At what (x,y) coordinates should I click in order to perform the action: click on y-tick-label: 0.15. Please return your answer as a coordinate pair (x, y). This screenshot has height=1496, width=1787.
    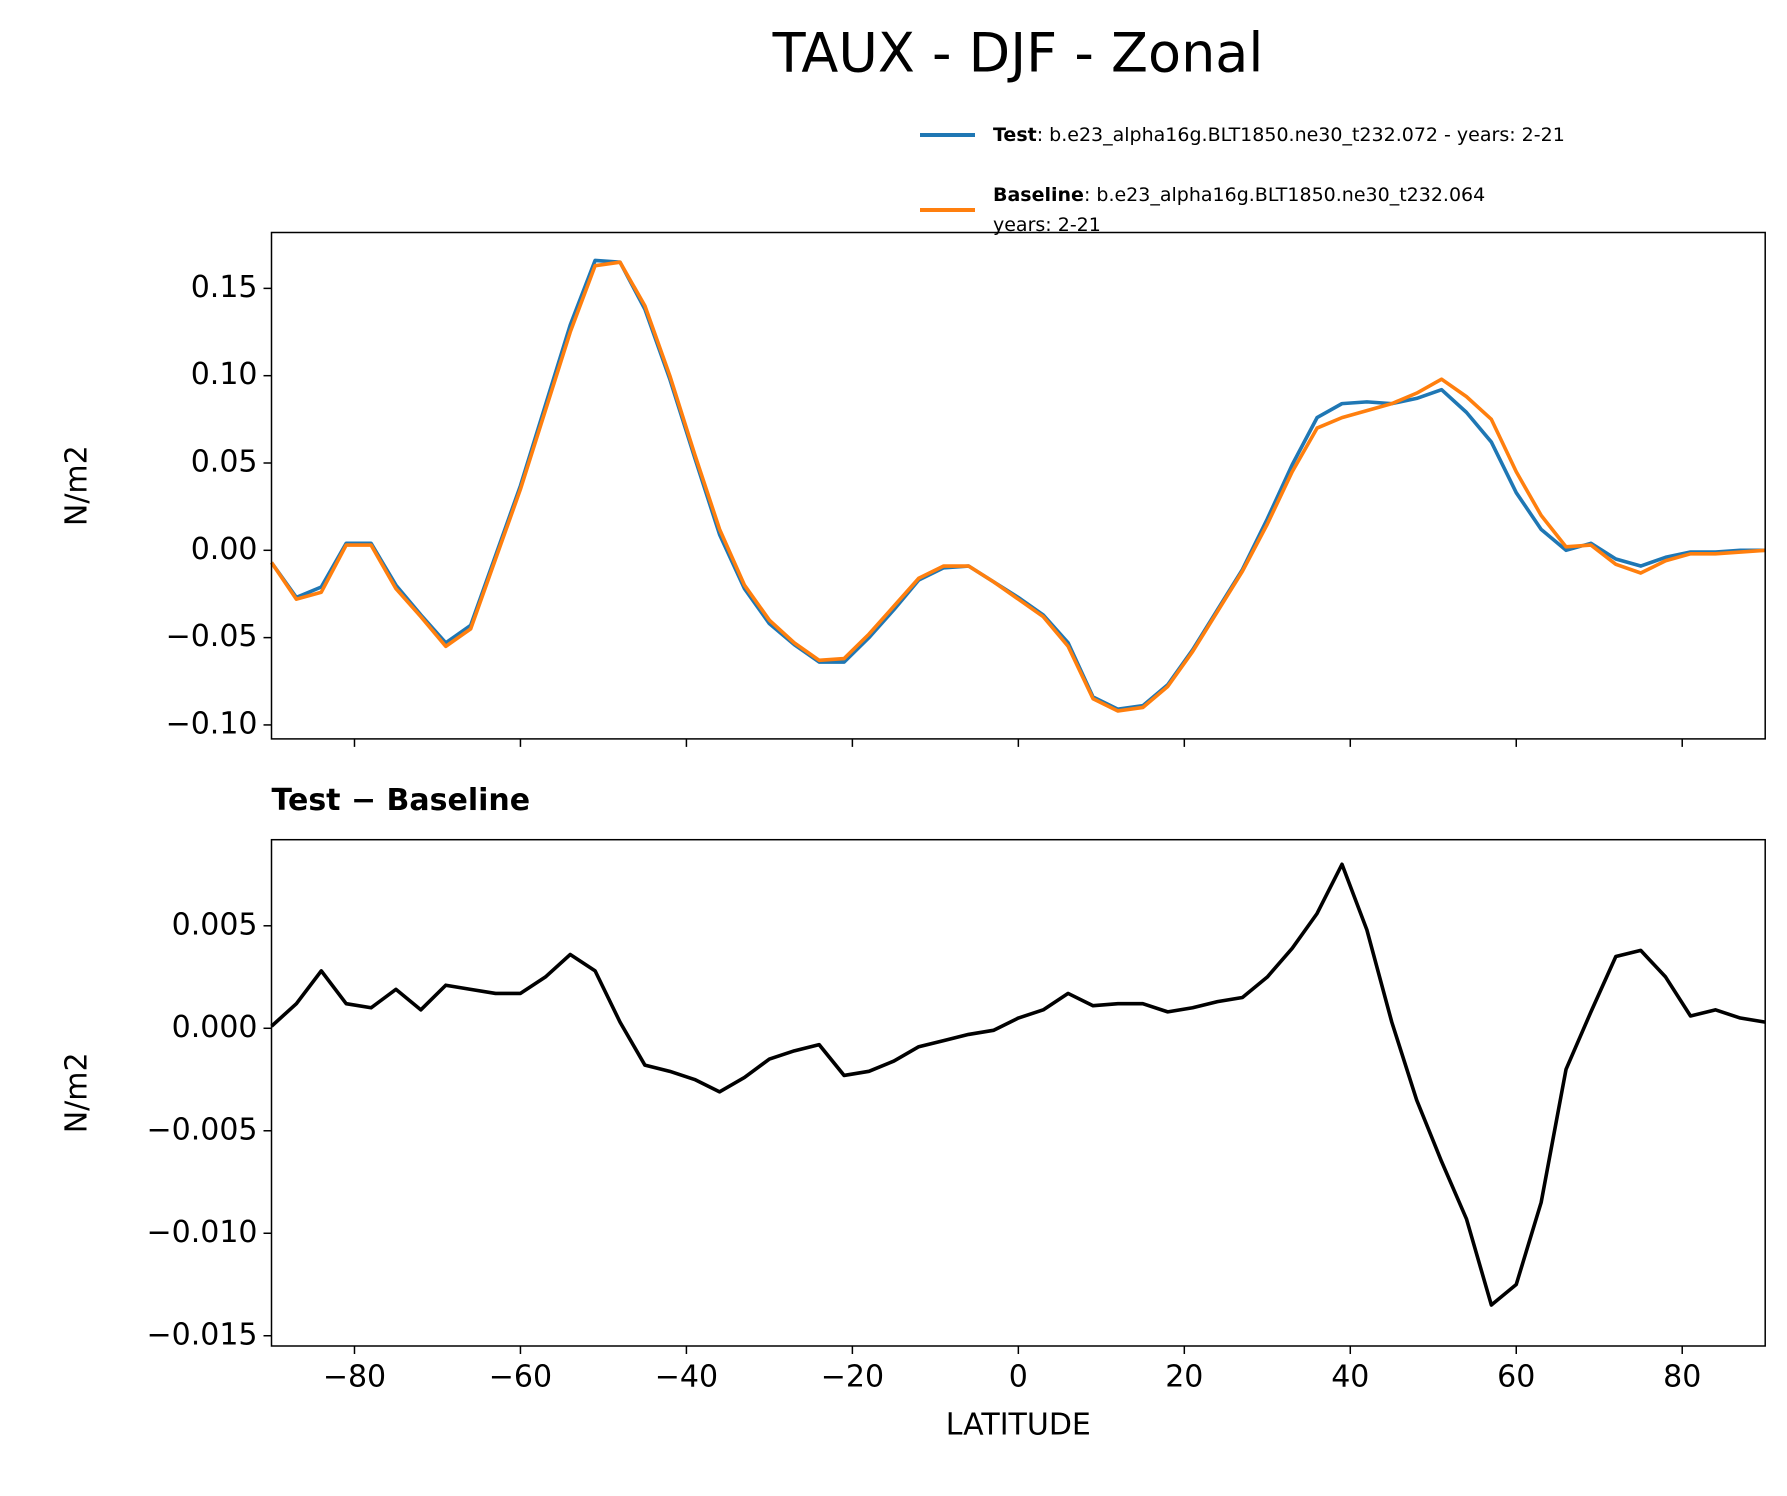
    Looking at the image, I should click on (224, 287).